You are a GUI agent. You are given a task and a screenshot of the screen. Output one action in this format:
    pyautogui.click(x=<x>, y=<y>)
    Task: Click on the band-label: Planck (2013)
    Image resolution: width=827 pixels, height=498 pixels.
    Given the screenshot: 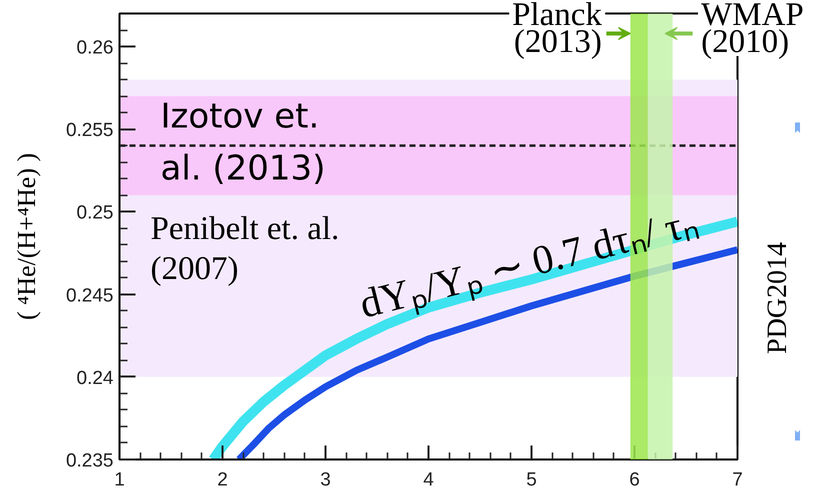 What is the action you would take?
    pyautogui.click(x=557, y=30)
    